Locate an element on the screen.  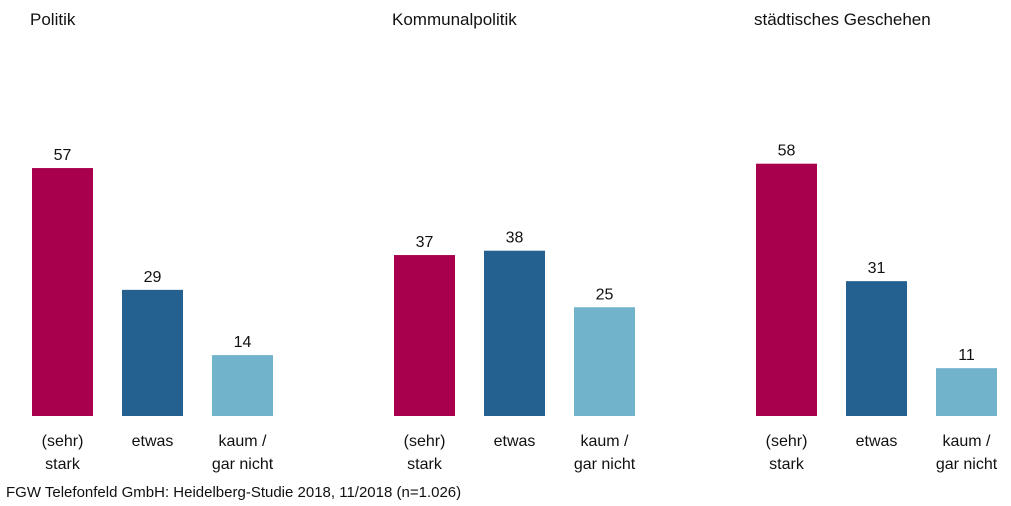
value-label: 25 is located at coordinates (605, 294).